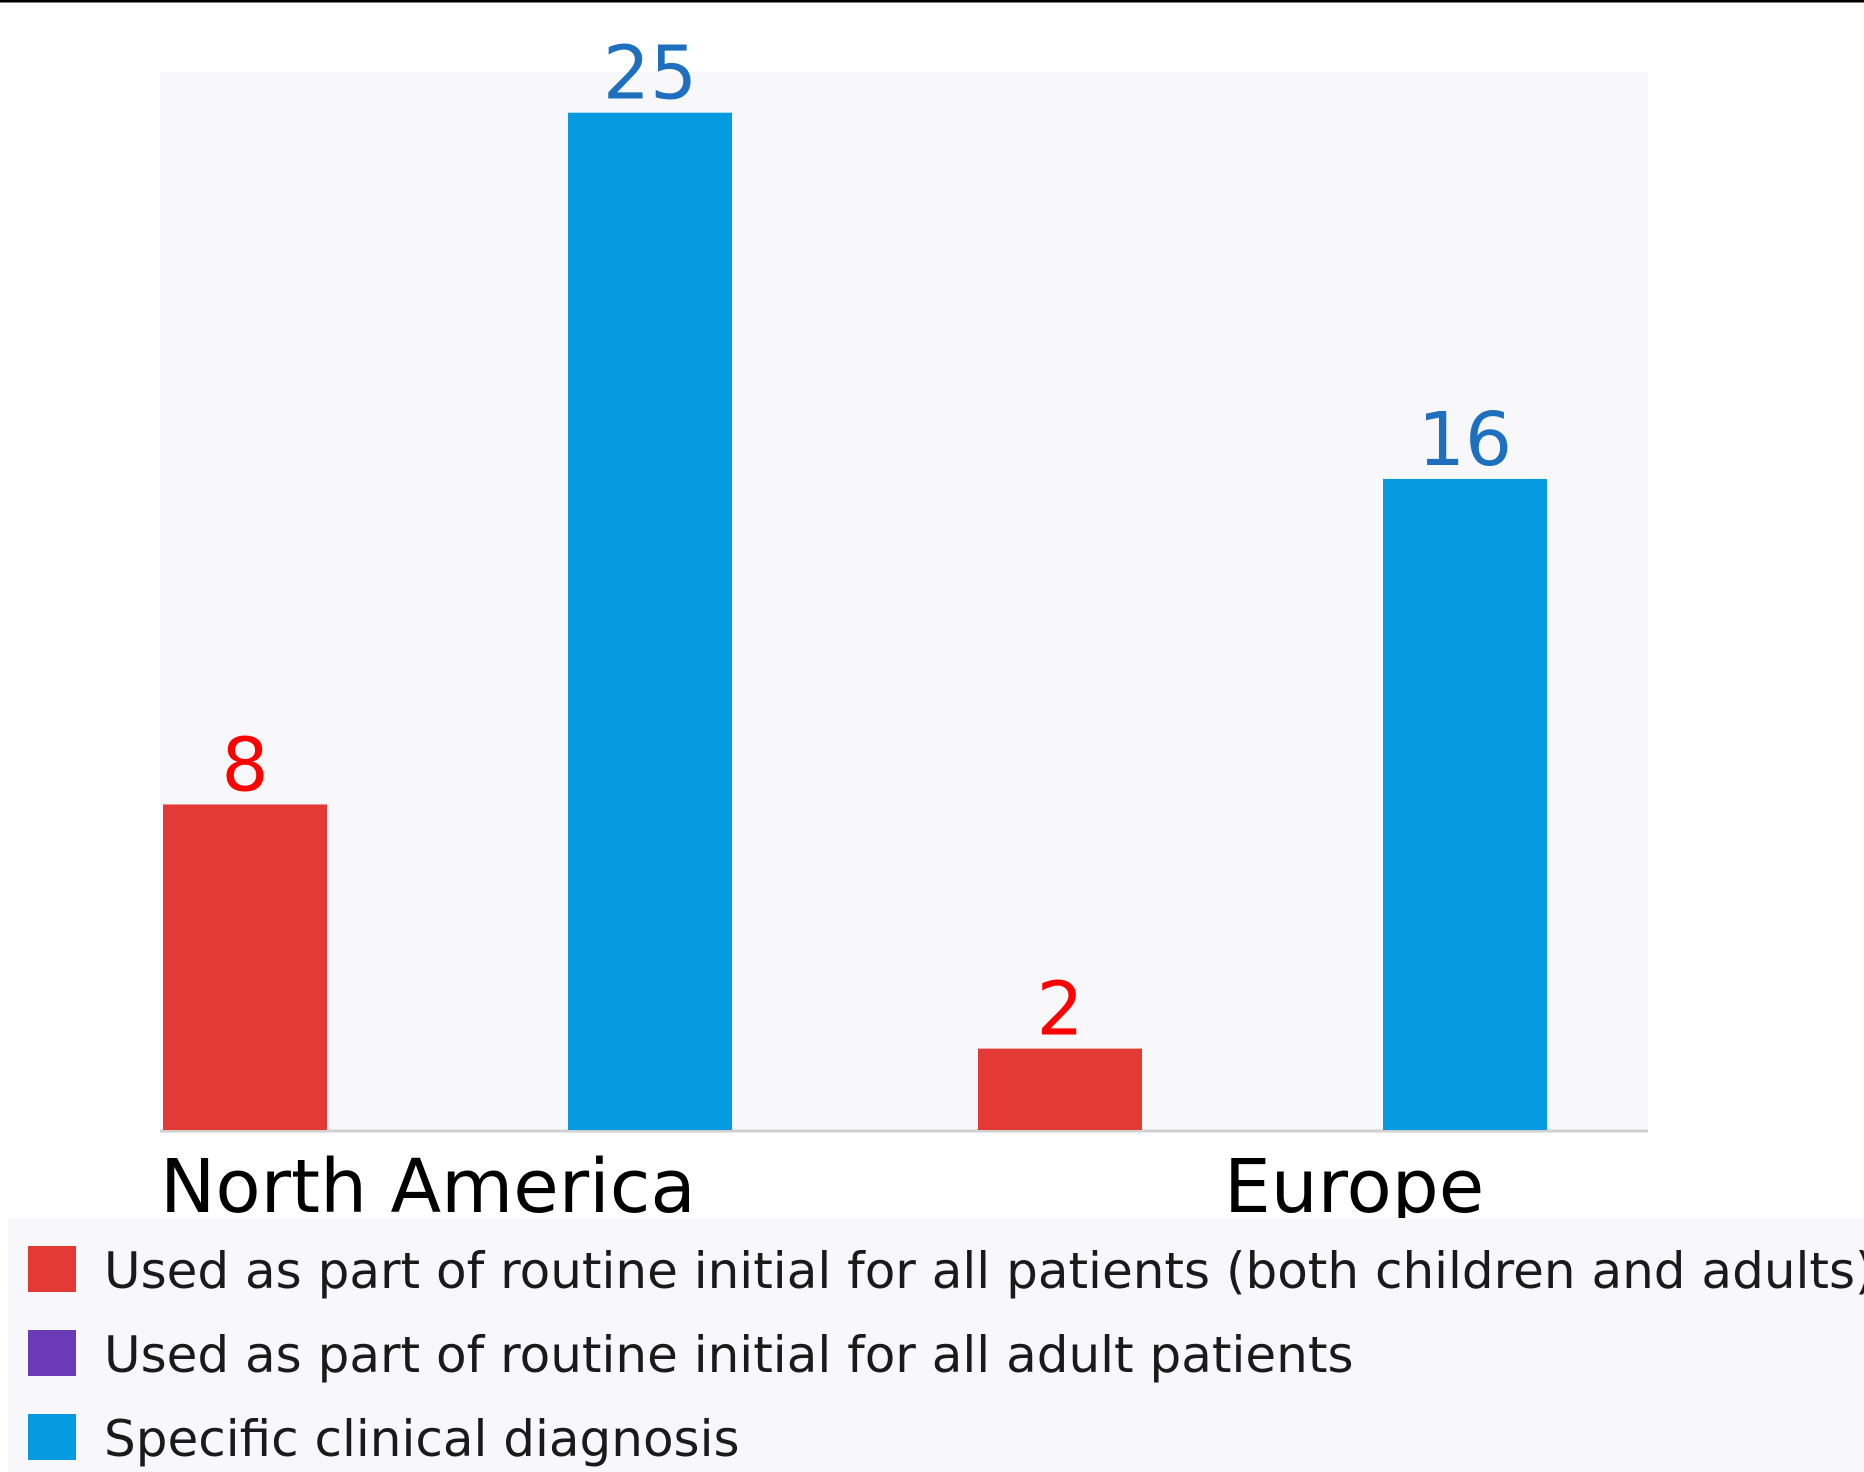 The image size is (1864, 1472). I want to click on category-label-europe: Europe, so click(1354, 1187).